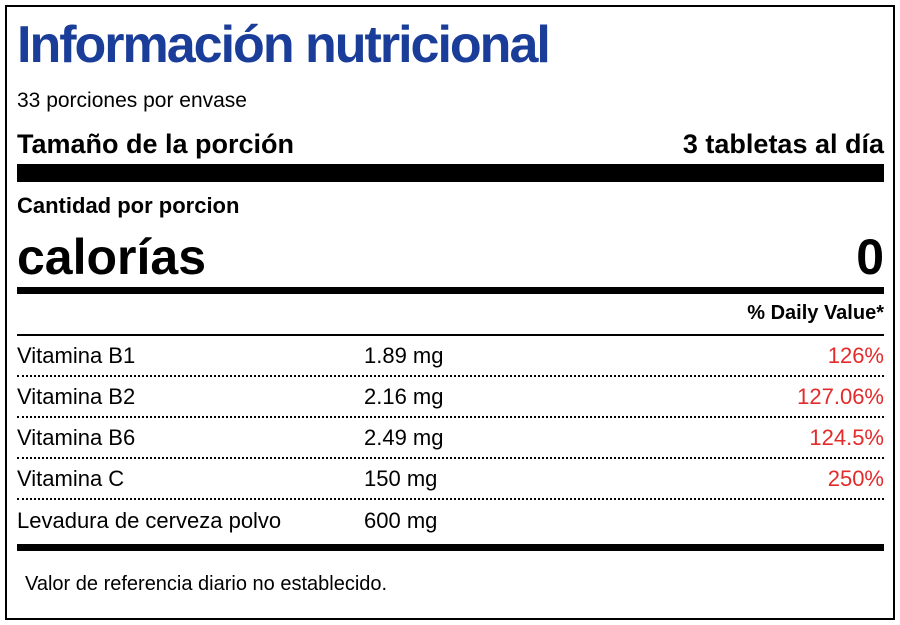 This screenshot has width=900, height=625. I want to click on divider-bottom, so click(450, 547).